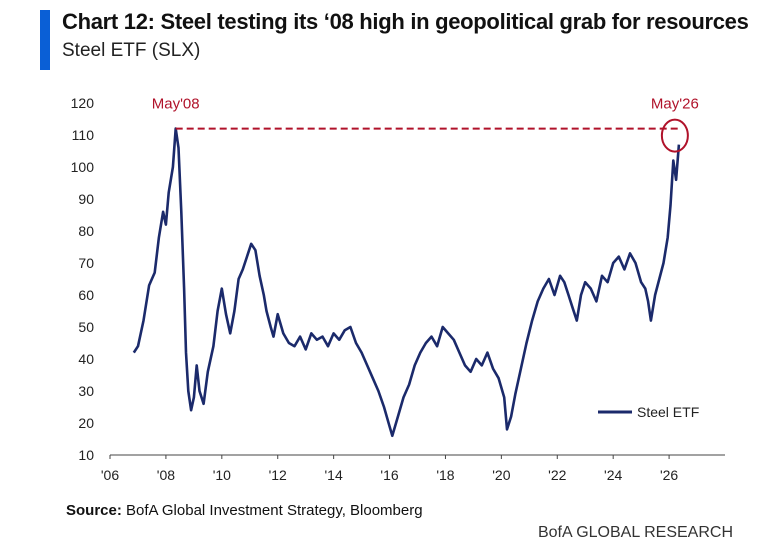 This screenshot has height=550, width=777. What do you see at coordinates (557, 475) in the screenshot?
I see `x-tick-label: '22` at bounding box center [557, 475].